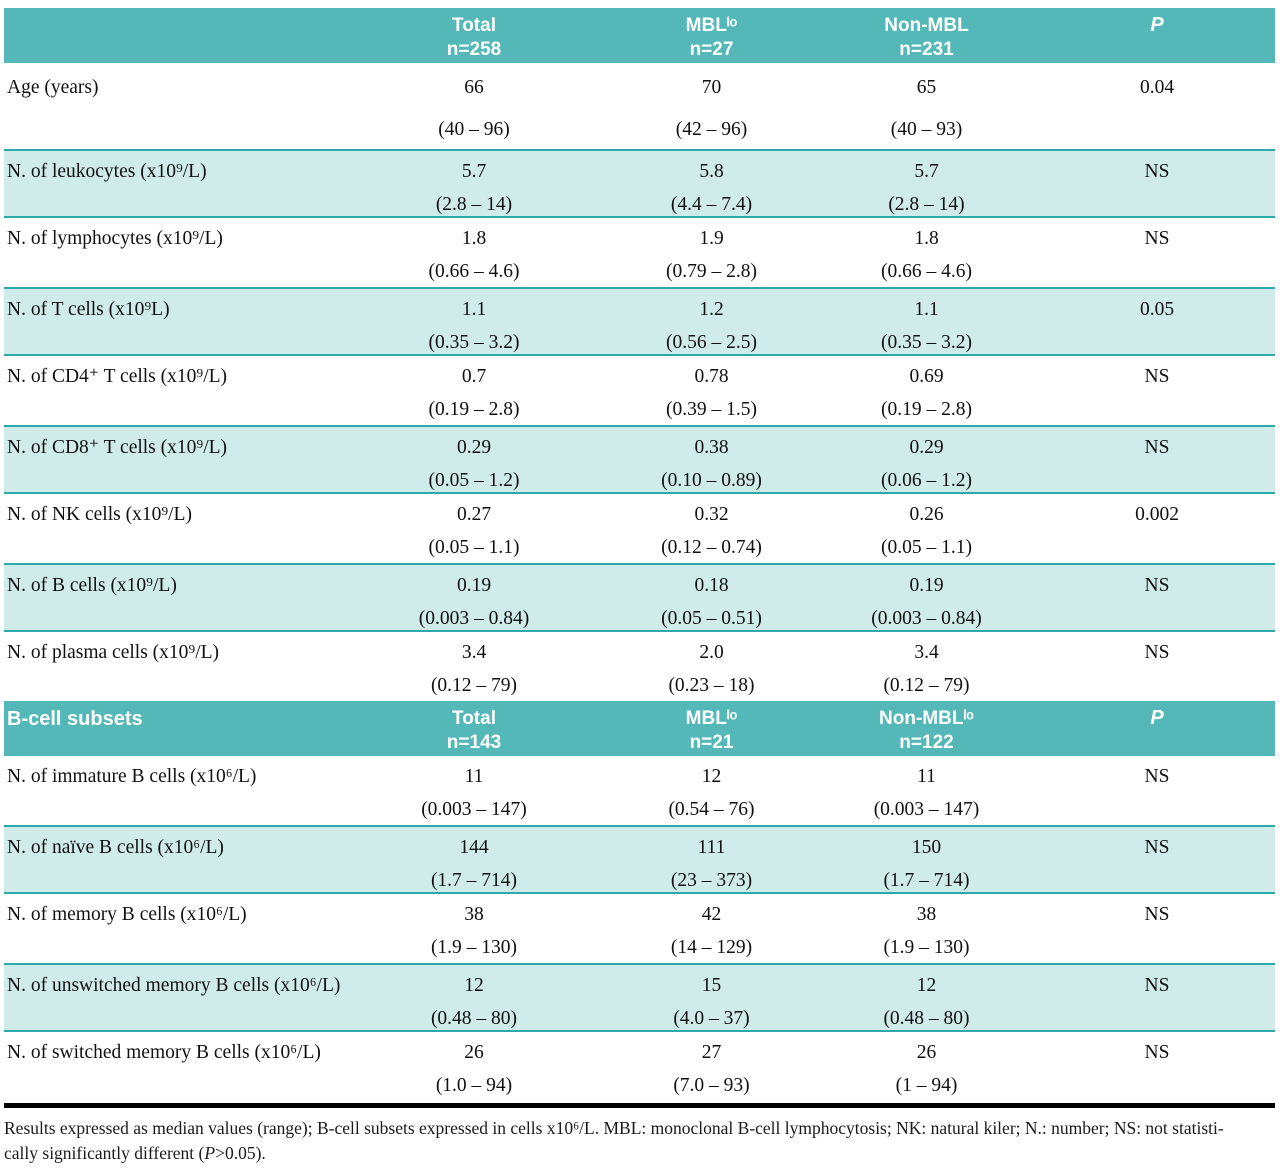 The image size is (1280, 1169). What do you see at coordinates (711, 129) in the screenshot?
I see `range-value: (42 – 96)` at bounding box center [711, 129].